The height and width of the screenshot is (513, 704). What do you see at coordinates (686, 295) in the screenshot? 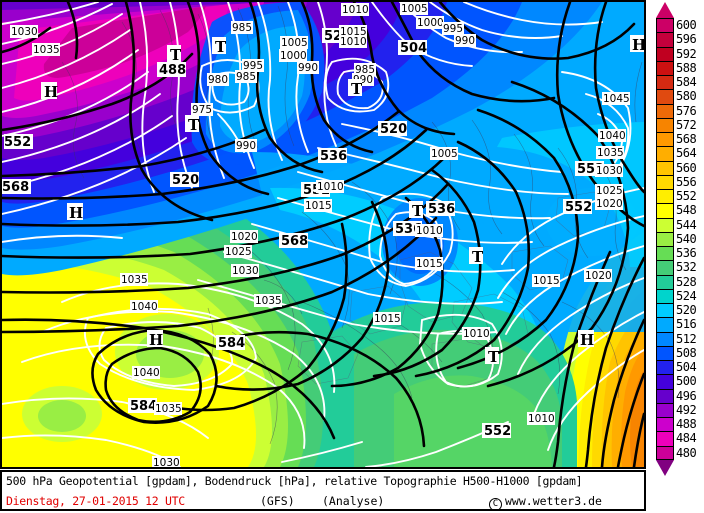
I see `colorbar-label-524: 524` at bounding box center [686, 295].